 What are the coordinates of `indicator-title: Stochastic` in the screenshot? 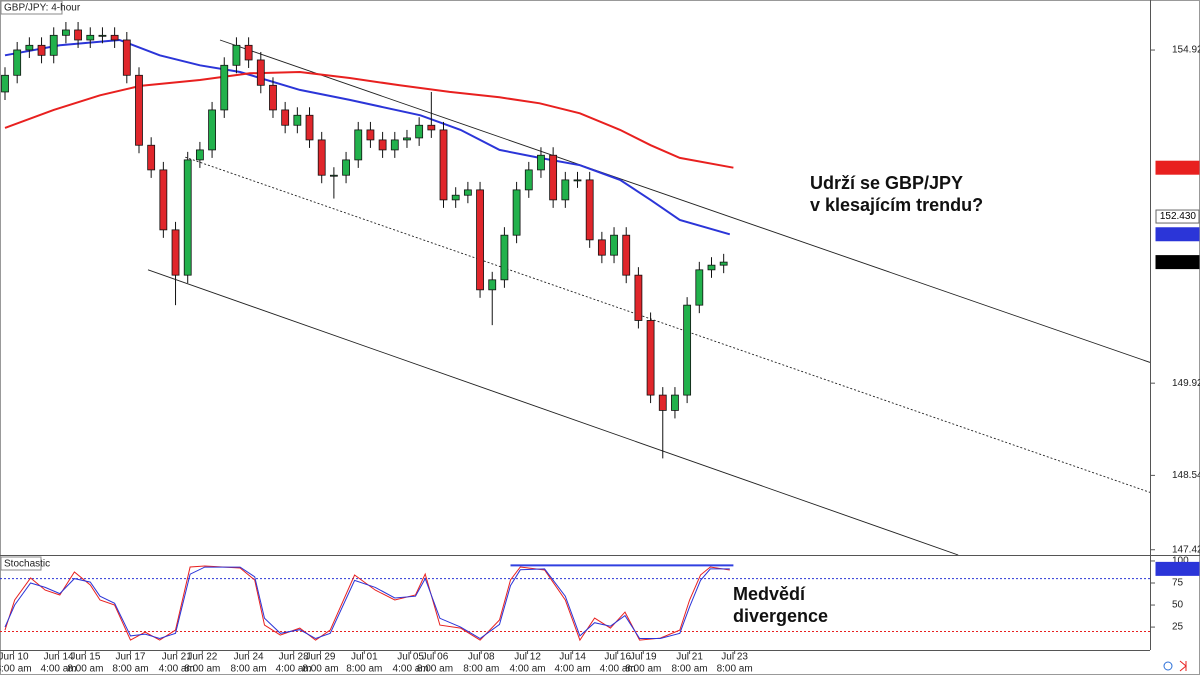 It's located at (27, 564).